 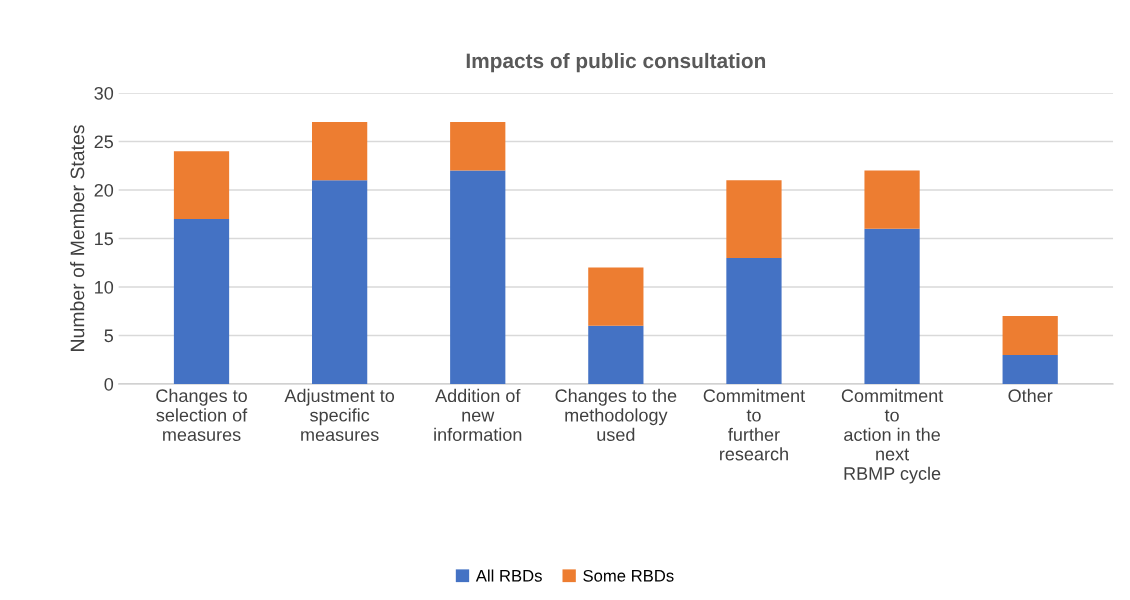 What do you see at coordinates (754, 424) in the screenshot?
I see `x-tick-label: Commitment to further research` at bounding box center [754, 424].